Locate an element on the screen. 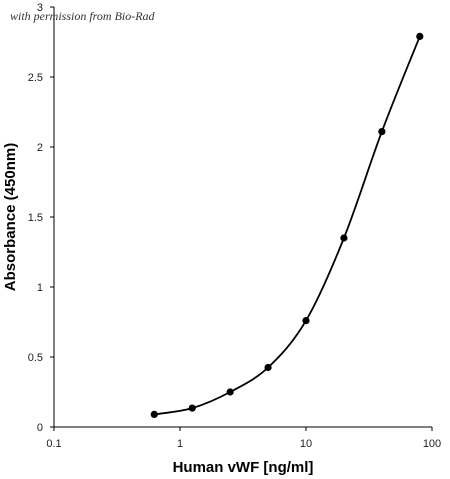 The height and width of the screenshot is (479, 450). watermark-text: with permission from Bio-Rad is located at coordinates (83, 16).